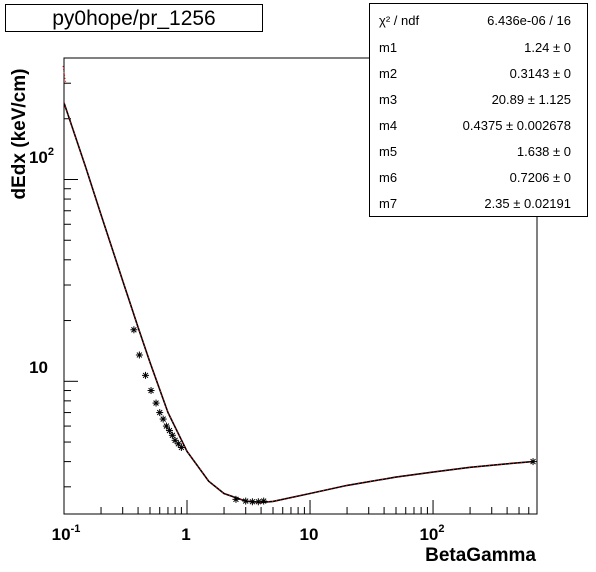 The width and height of the screenshot is (596, 572). What do you see at coordinates (388, 203) in the screenshot?
I see `stats-key: m7` at bounding box center [388, 203].